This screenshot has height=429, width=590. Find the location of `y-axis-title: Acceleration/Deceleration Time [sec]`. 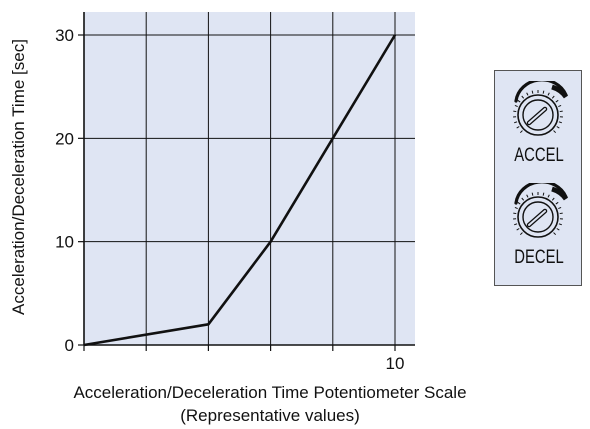

y-axis-title: Acceleration/Deceleration Time [sec] is located at coordinates (18, 177).